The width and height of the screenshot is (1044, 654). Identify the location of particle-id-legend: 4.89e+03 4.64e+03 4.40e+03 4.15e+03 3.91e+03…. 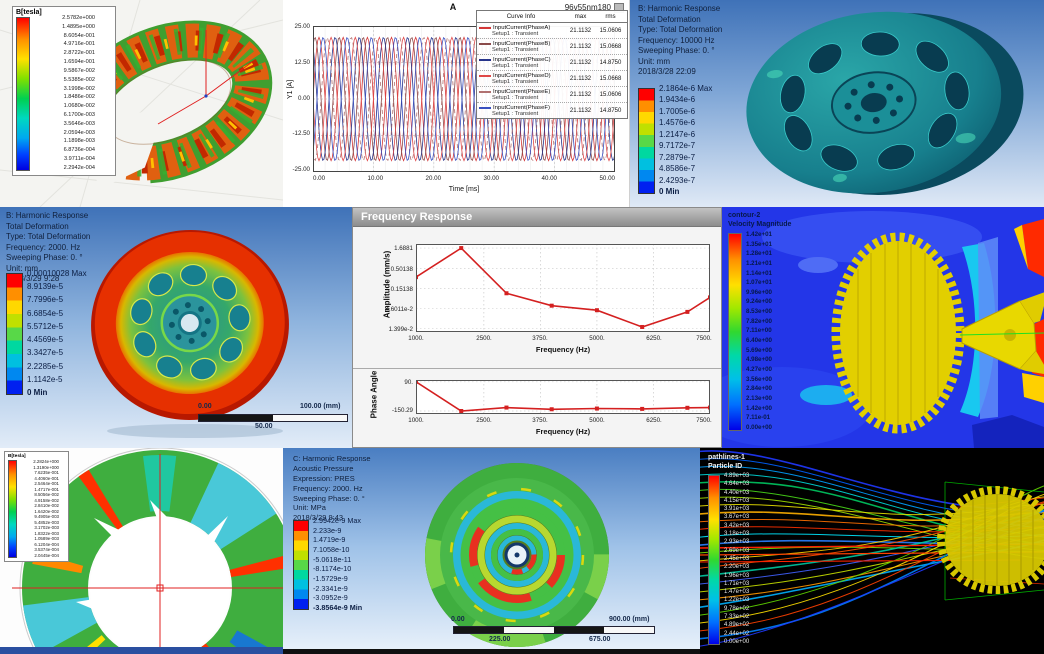
(729, 560).